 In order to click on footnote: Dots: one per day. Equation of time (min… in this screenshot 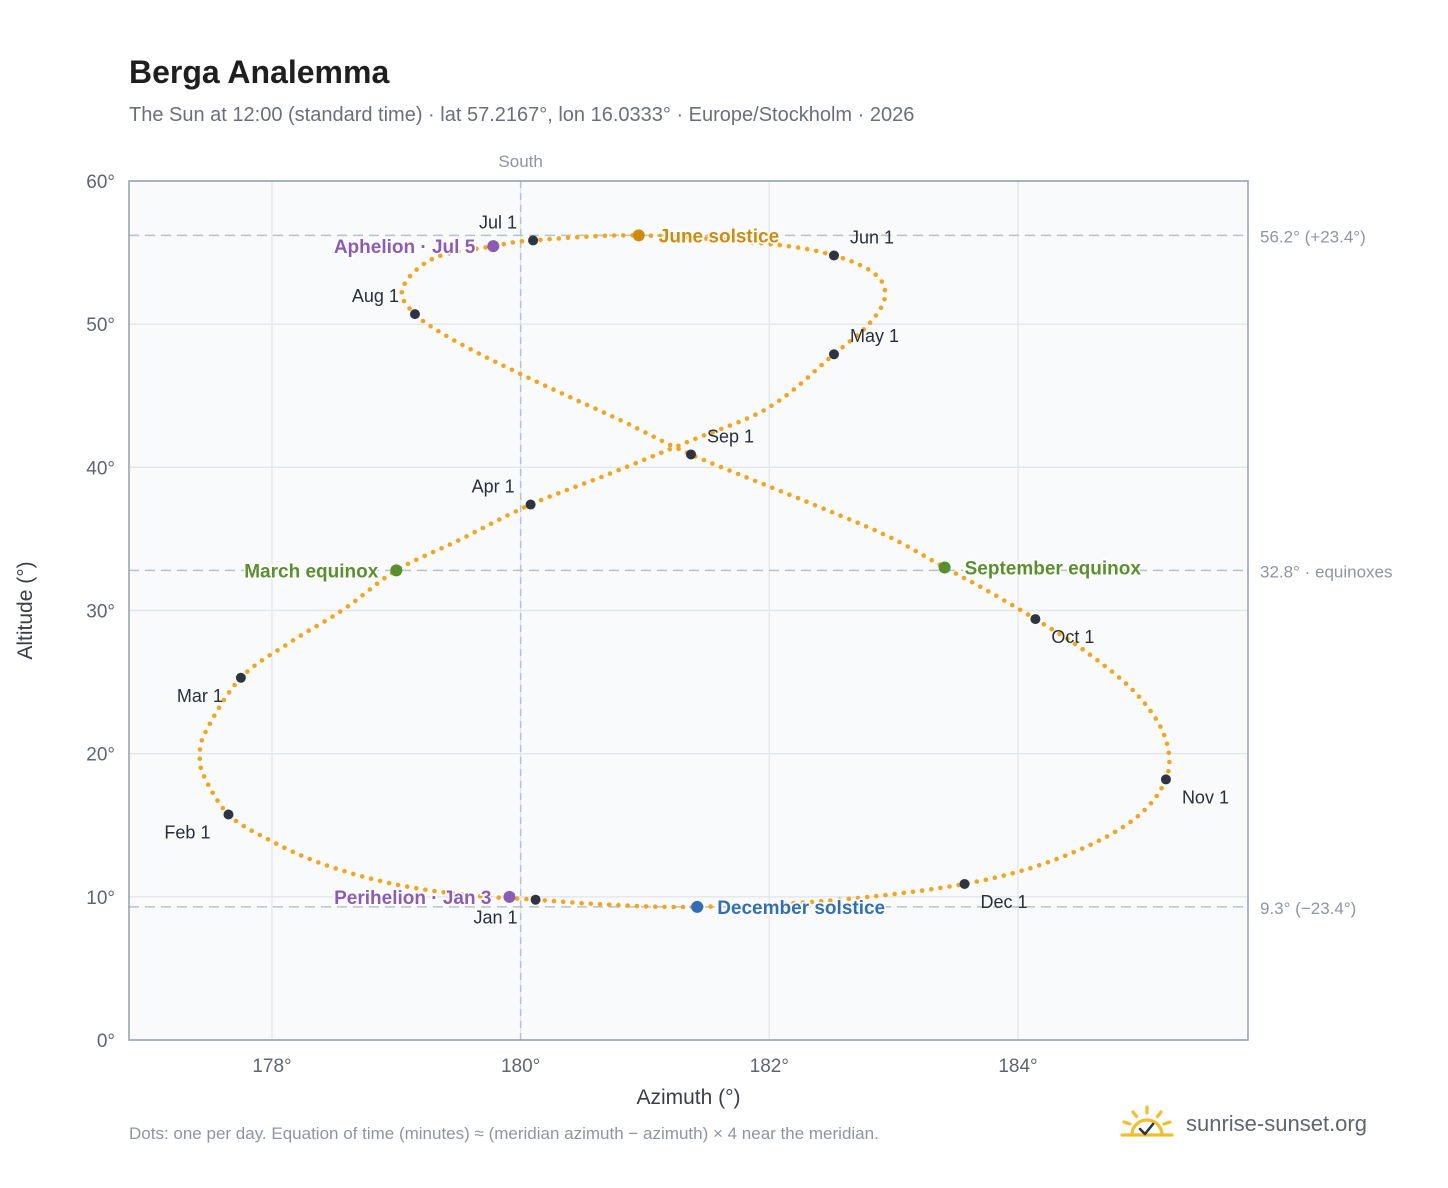, I will do `click(504, 1133)`.